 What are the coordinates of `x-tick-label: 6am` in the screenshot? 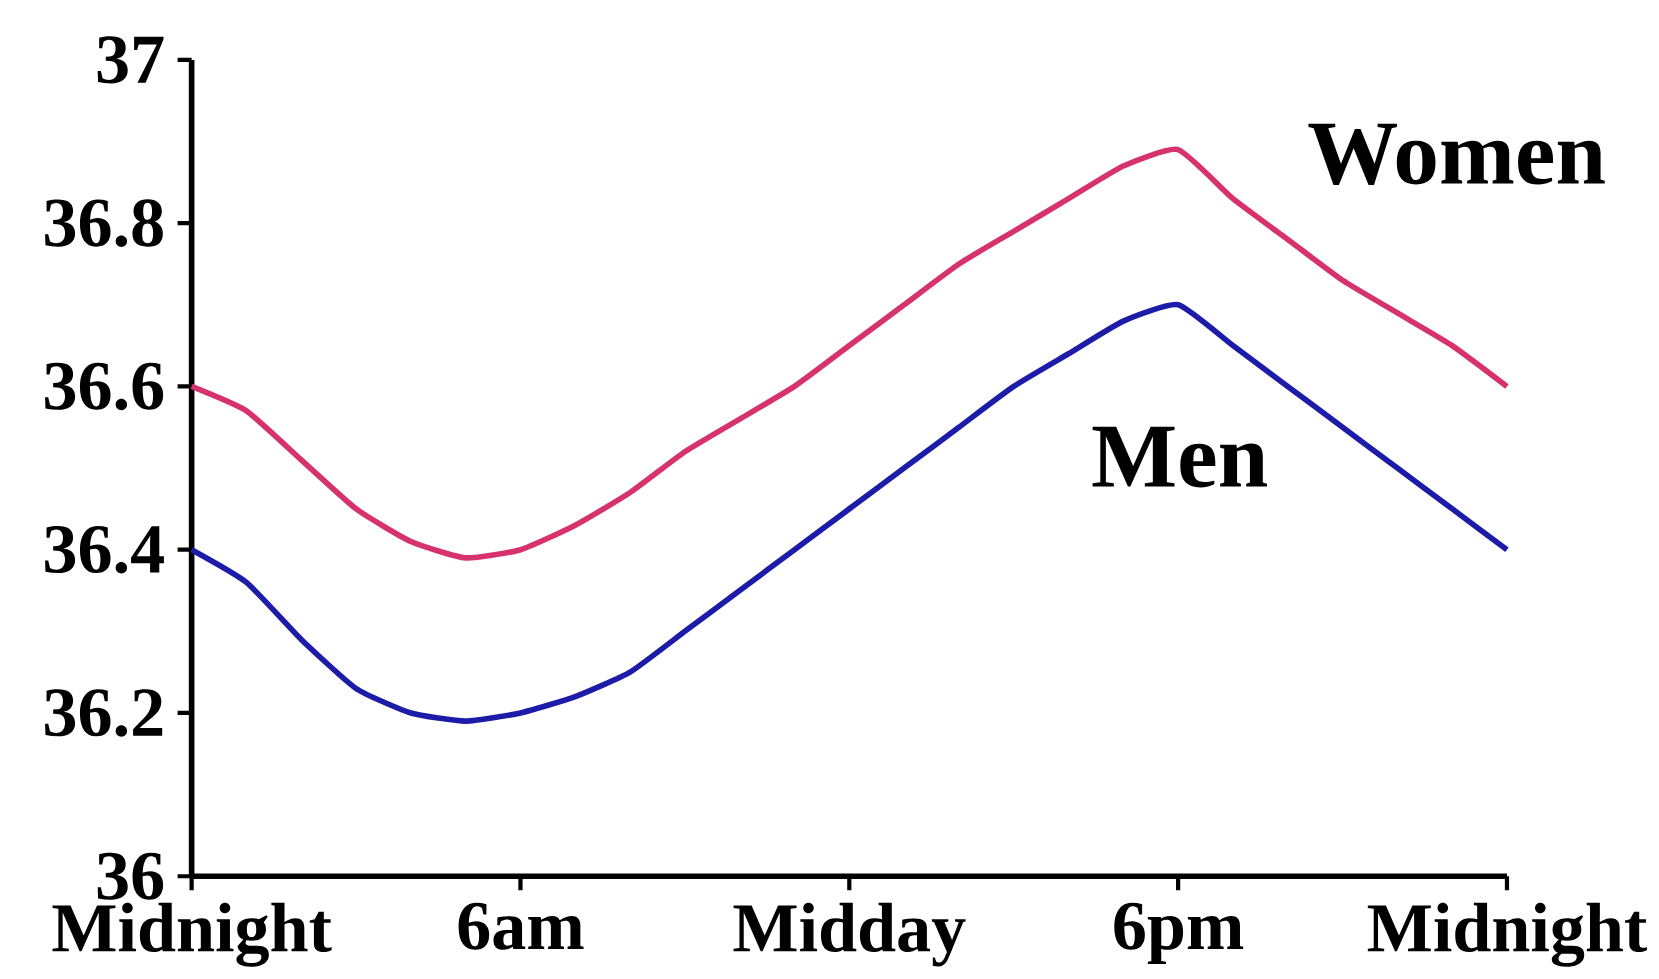 It's located at (521, 926).